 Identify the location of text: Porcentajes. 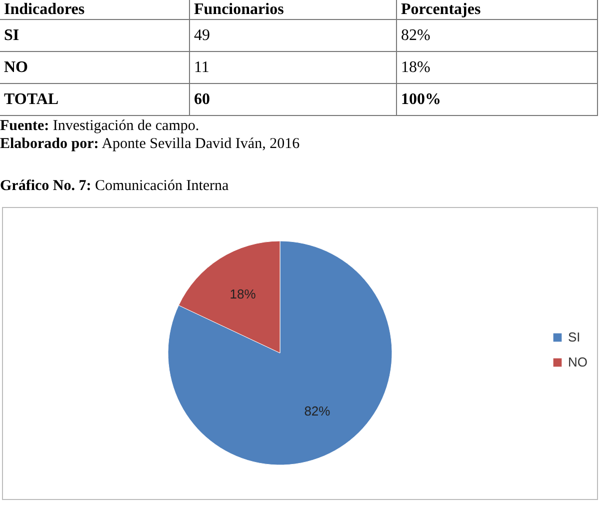
(497, 10).